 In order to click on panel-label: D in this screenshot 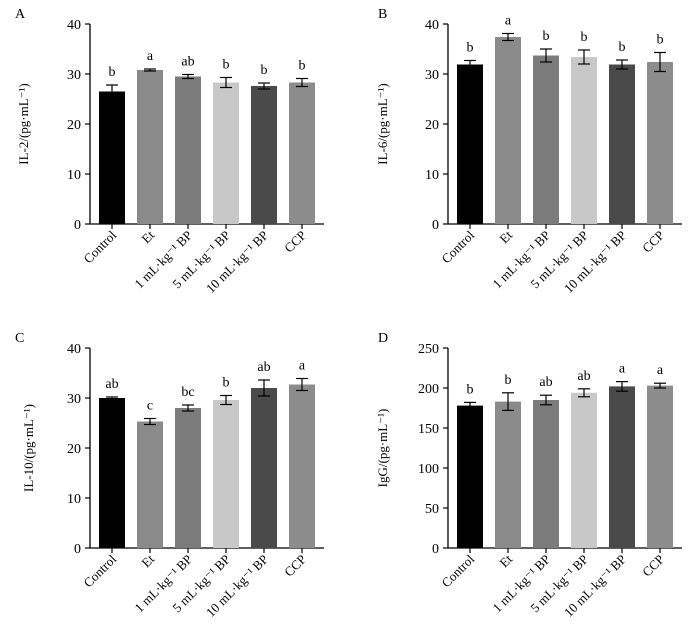, I will do `click(383, 338)`.